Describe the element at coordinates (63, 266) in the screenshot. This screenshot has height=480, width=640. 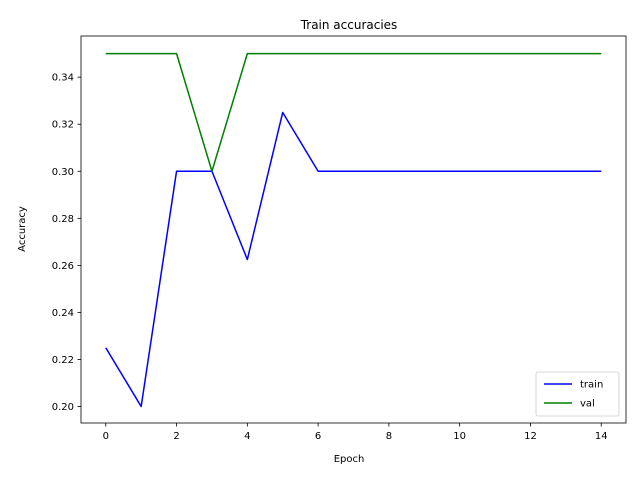
I see `y-tick-label: 0.26` at that location.